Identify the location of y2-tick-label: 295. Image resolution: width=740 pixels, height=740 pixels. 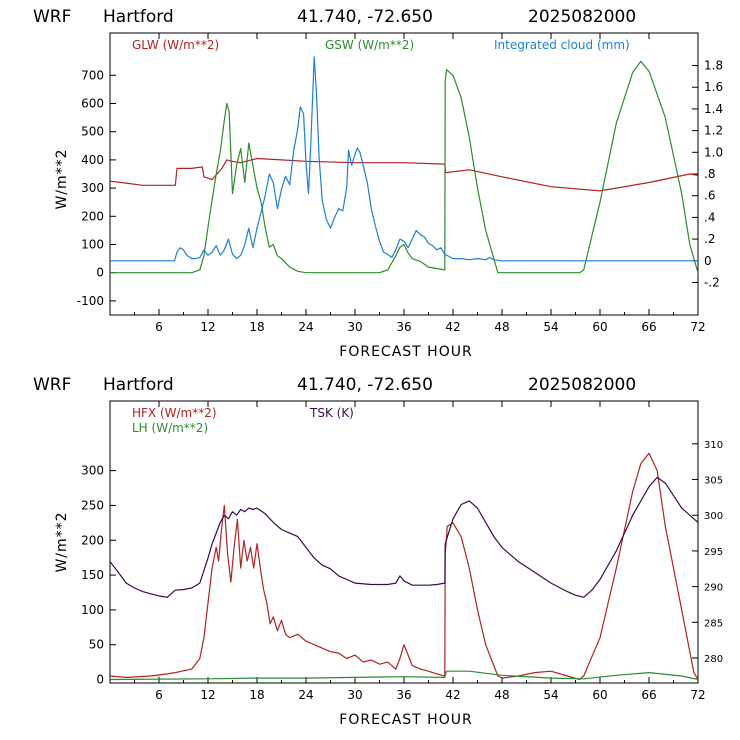
(713, 552).